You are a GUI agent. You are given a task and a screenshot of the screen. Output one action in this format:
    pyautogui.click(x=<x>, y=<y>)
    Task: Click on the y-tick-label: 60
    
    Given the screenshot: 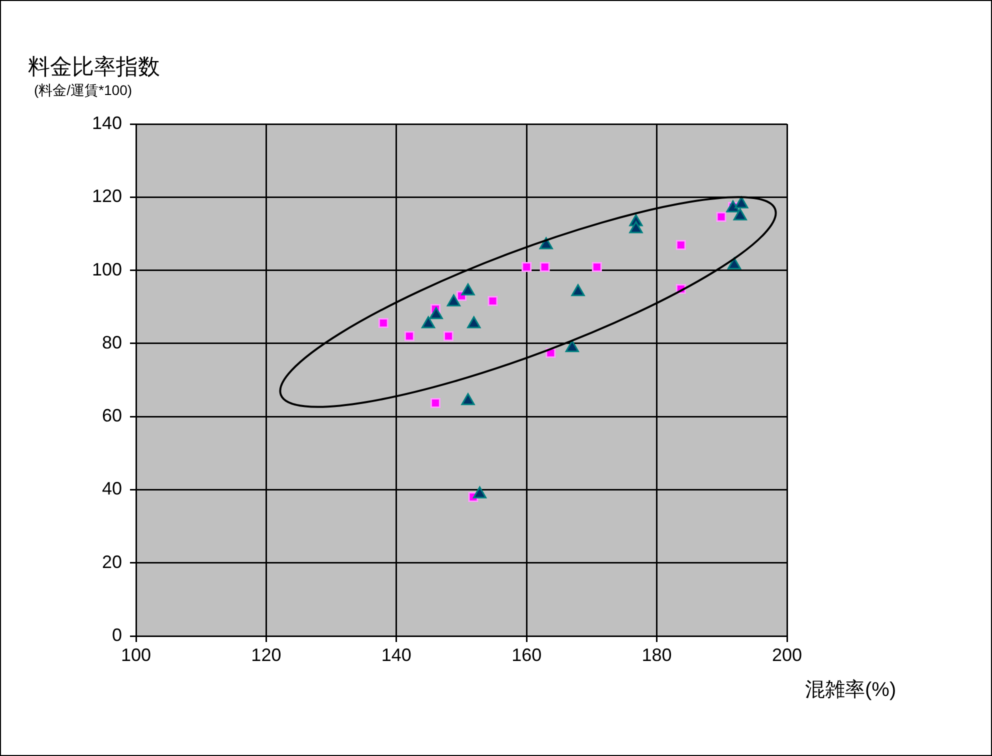 What is the action you would take?
    pyautogui.click(x=112, y=416)
    